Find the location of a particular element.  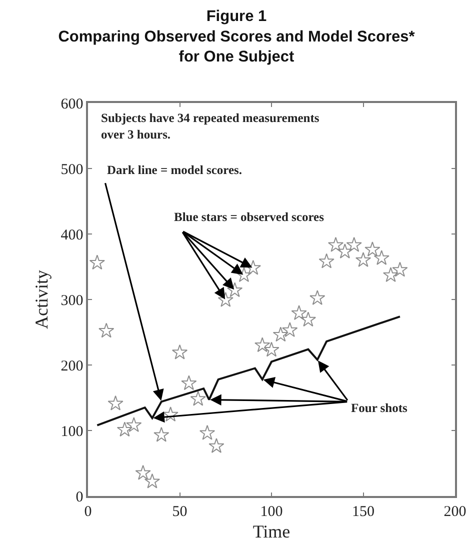

x-tick-label: 50 is located at coordinates (180, 512).